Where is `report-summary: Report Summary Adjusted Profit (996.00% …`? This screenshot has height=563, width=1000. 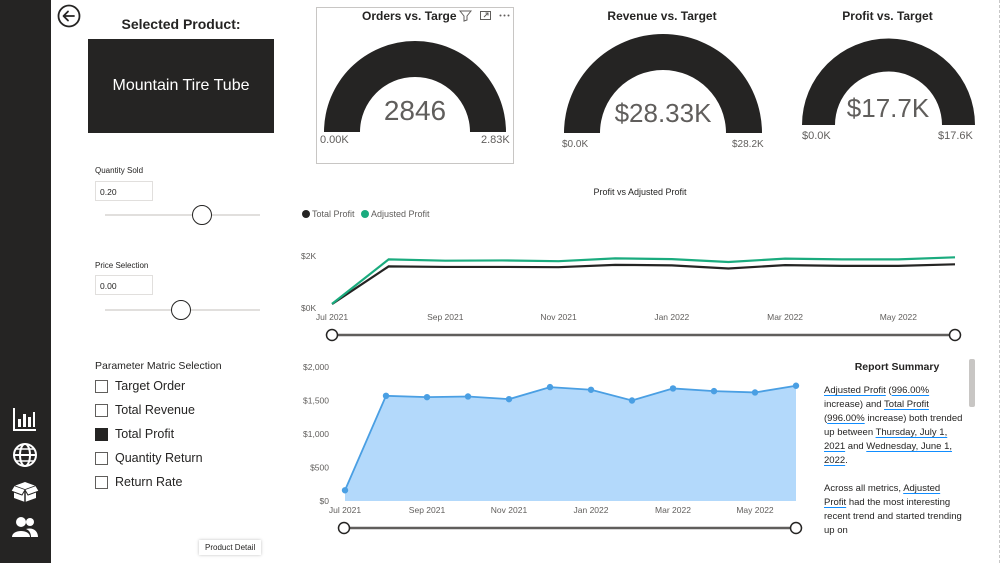 report-summary: Report Summary Adjusted Profit (996.00% … is located at coordinates (894, 447).